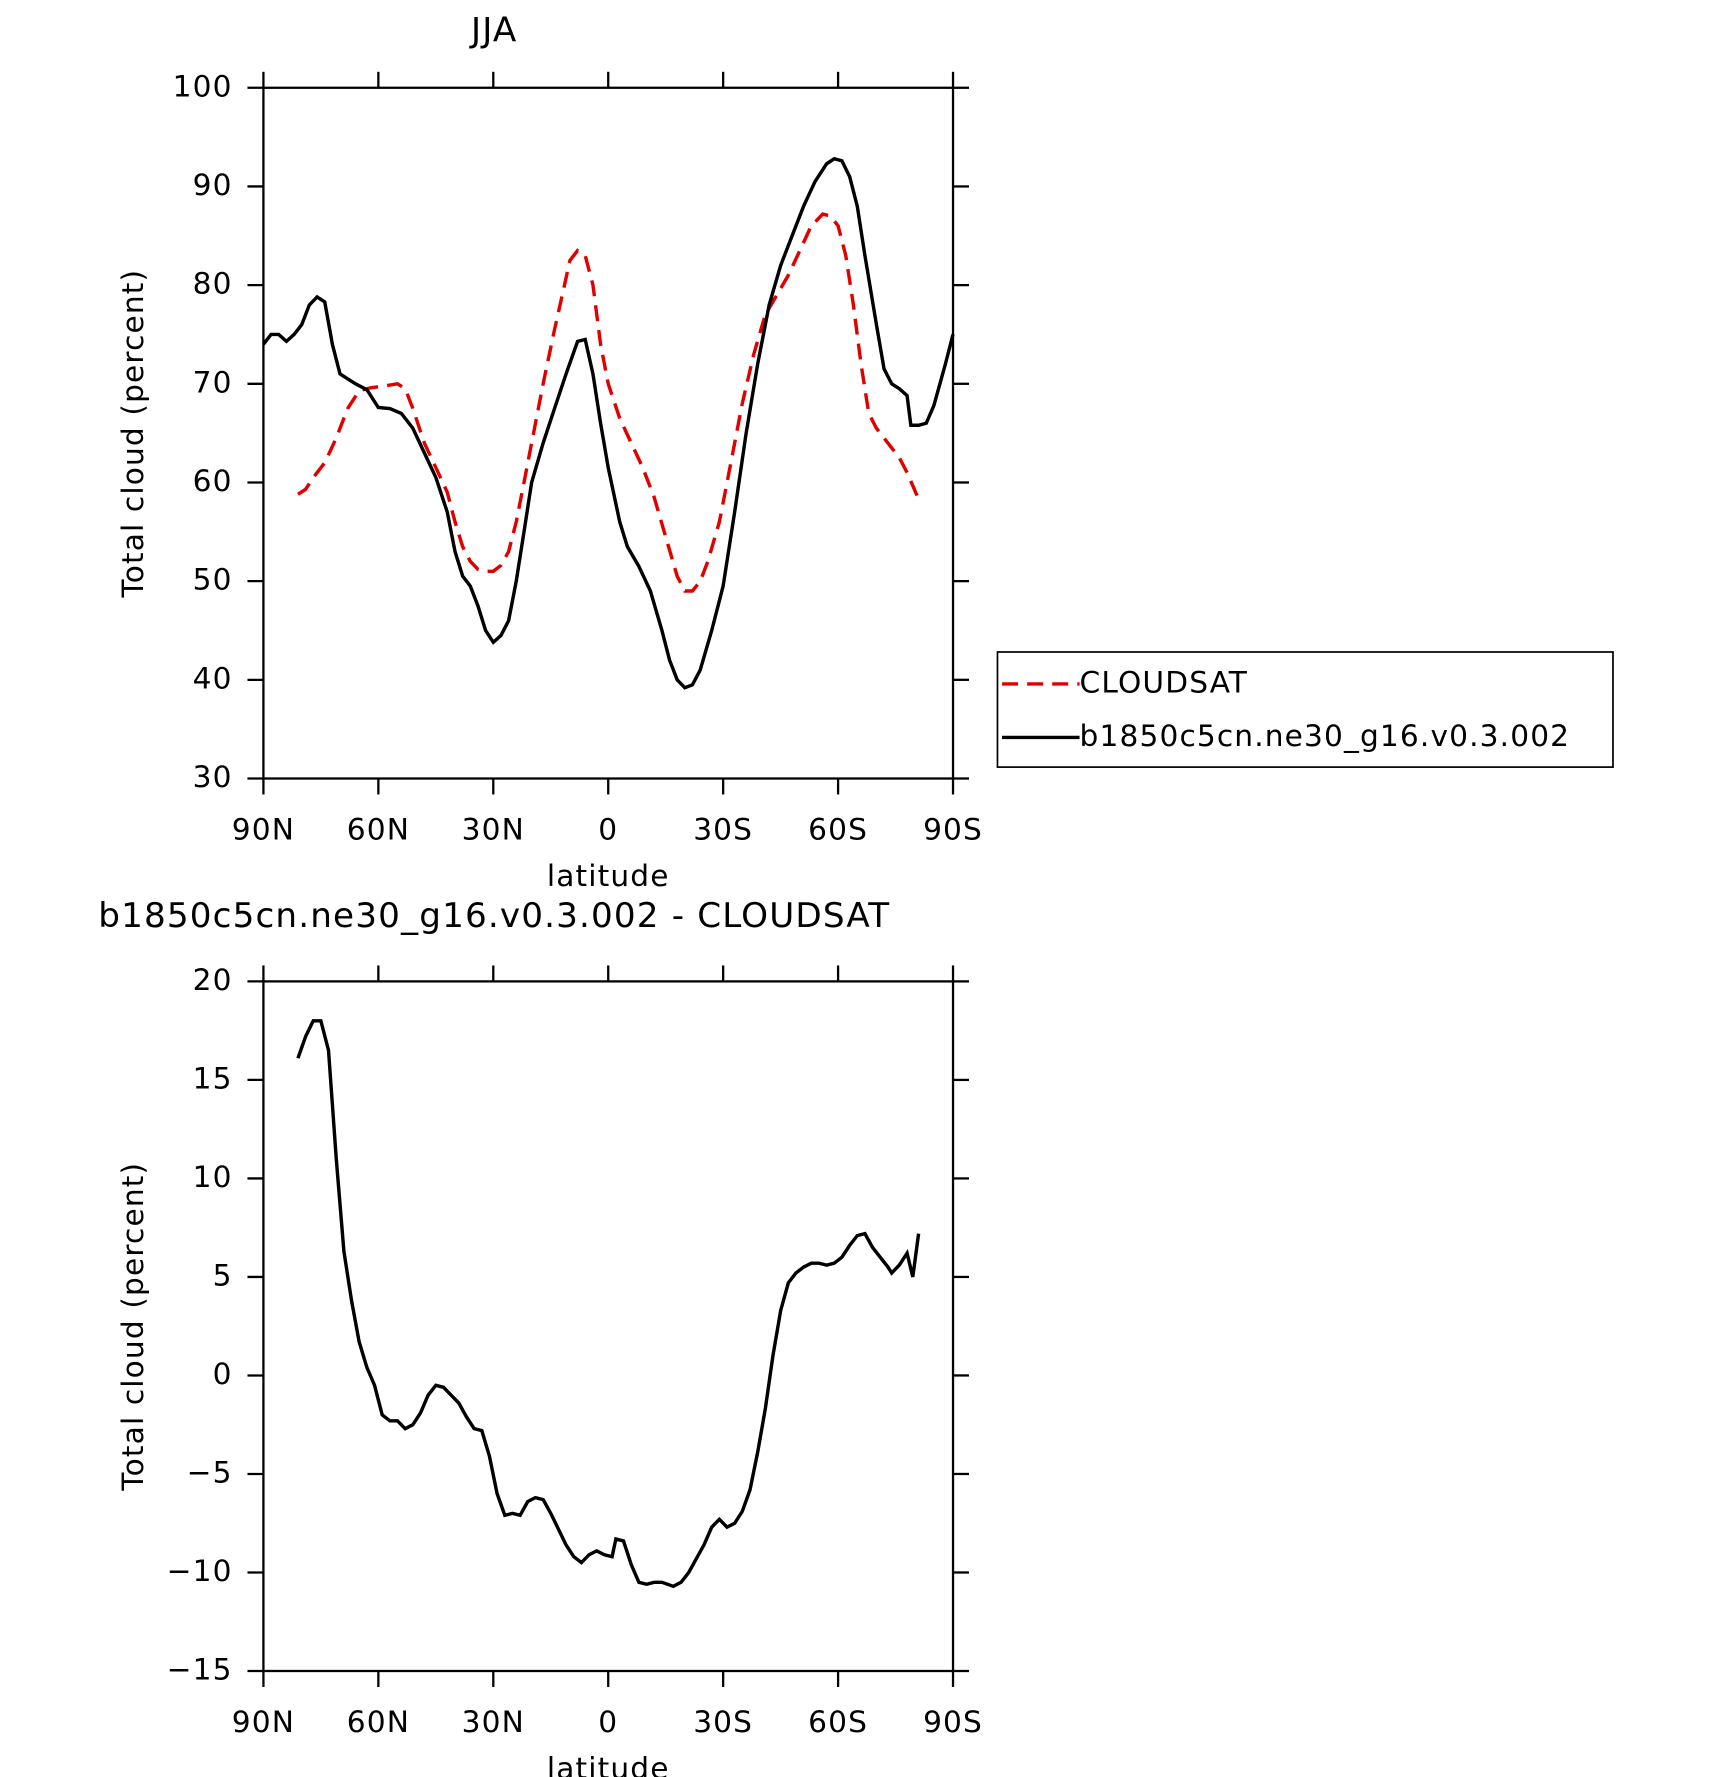  What do you see at coordinates (213, 677) in the screenshot?
I see `y-tick-label: 40` at bounding box center [213, 677].